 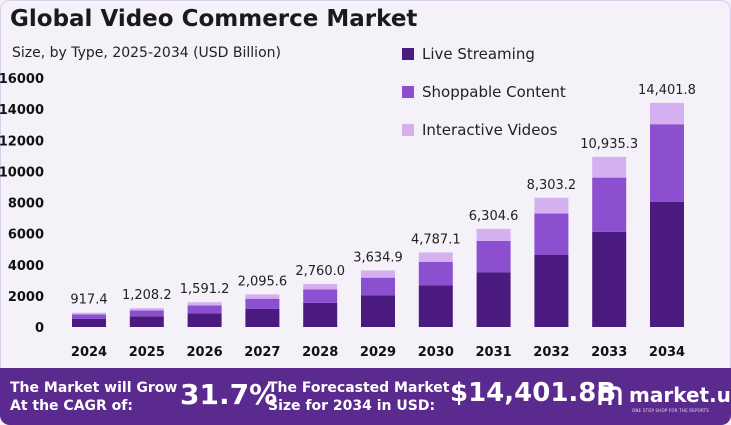 What do you see at coordinates (378, 352) in the screenshot?
I see `x-tick-label: 2029` at bounding box center [378, 352].